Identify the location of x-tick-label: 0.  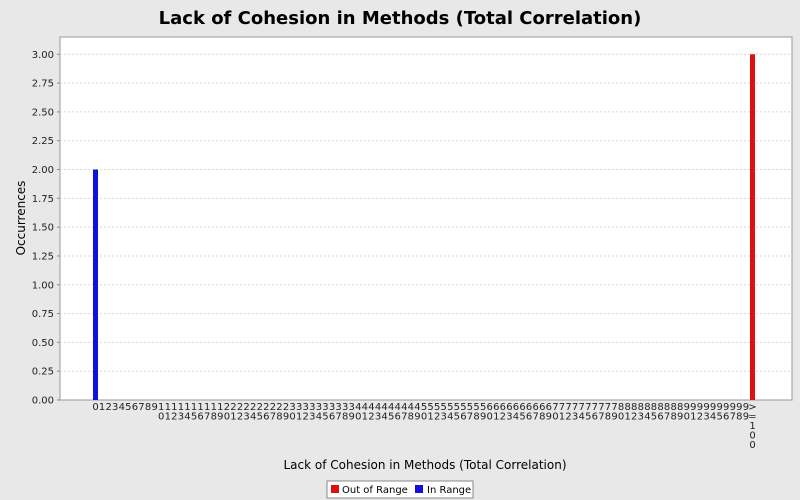
(95, 407).